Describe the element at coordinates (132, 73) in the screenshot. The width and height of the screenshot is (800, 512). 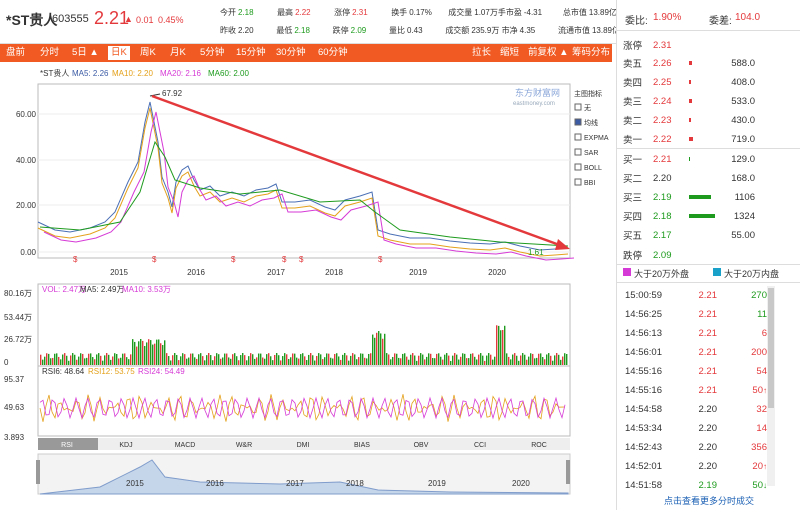
I see `ma-legend-1: MA10: 2.20` at that location.